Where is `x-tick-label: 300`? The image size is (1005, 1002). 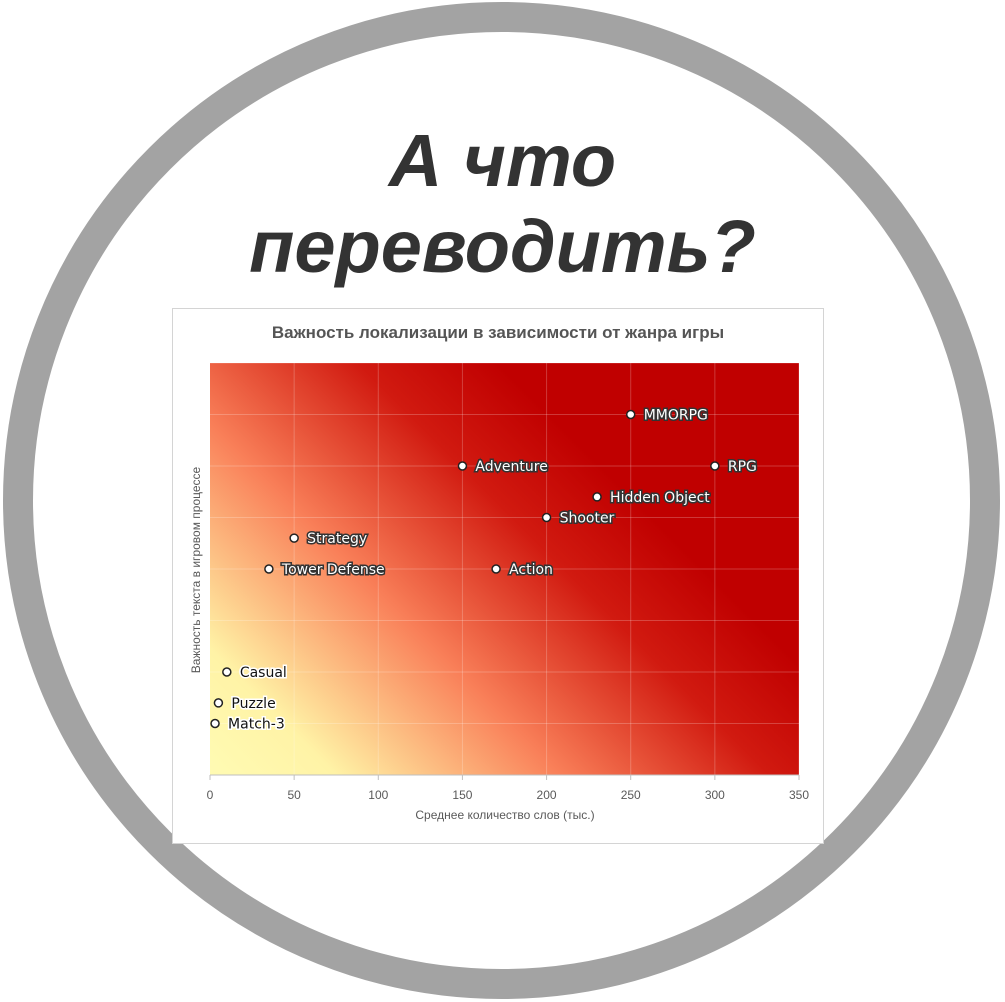 x-tick-label: 300 is located at coordinates (715, 795).